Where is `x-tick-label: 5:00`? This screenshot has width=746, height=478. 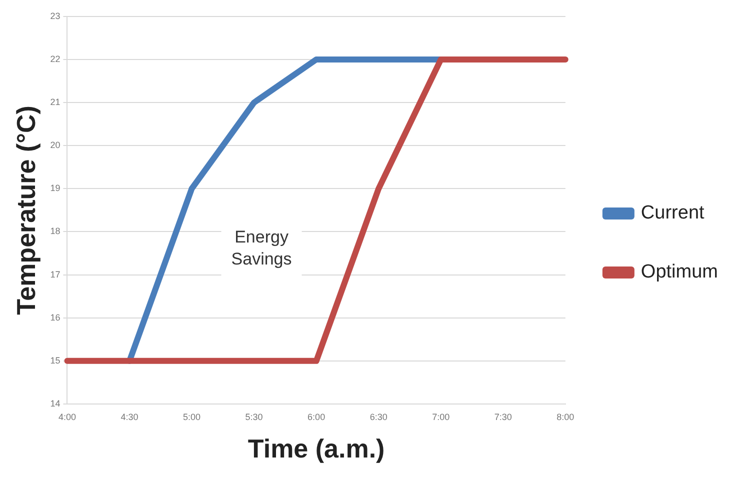
x-tick-label: 5:00 is located at coordinates (192, 417).